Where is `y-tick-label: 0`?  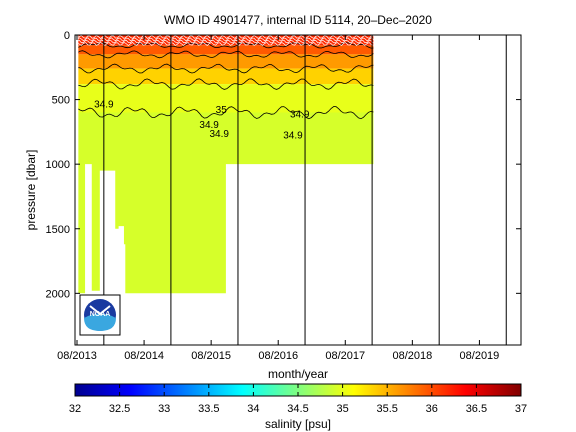 y-tick-label: 0 is located at coordinates (67, 36).